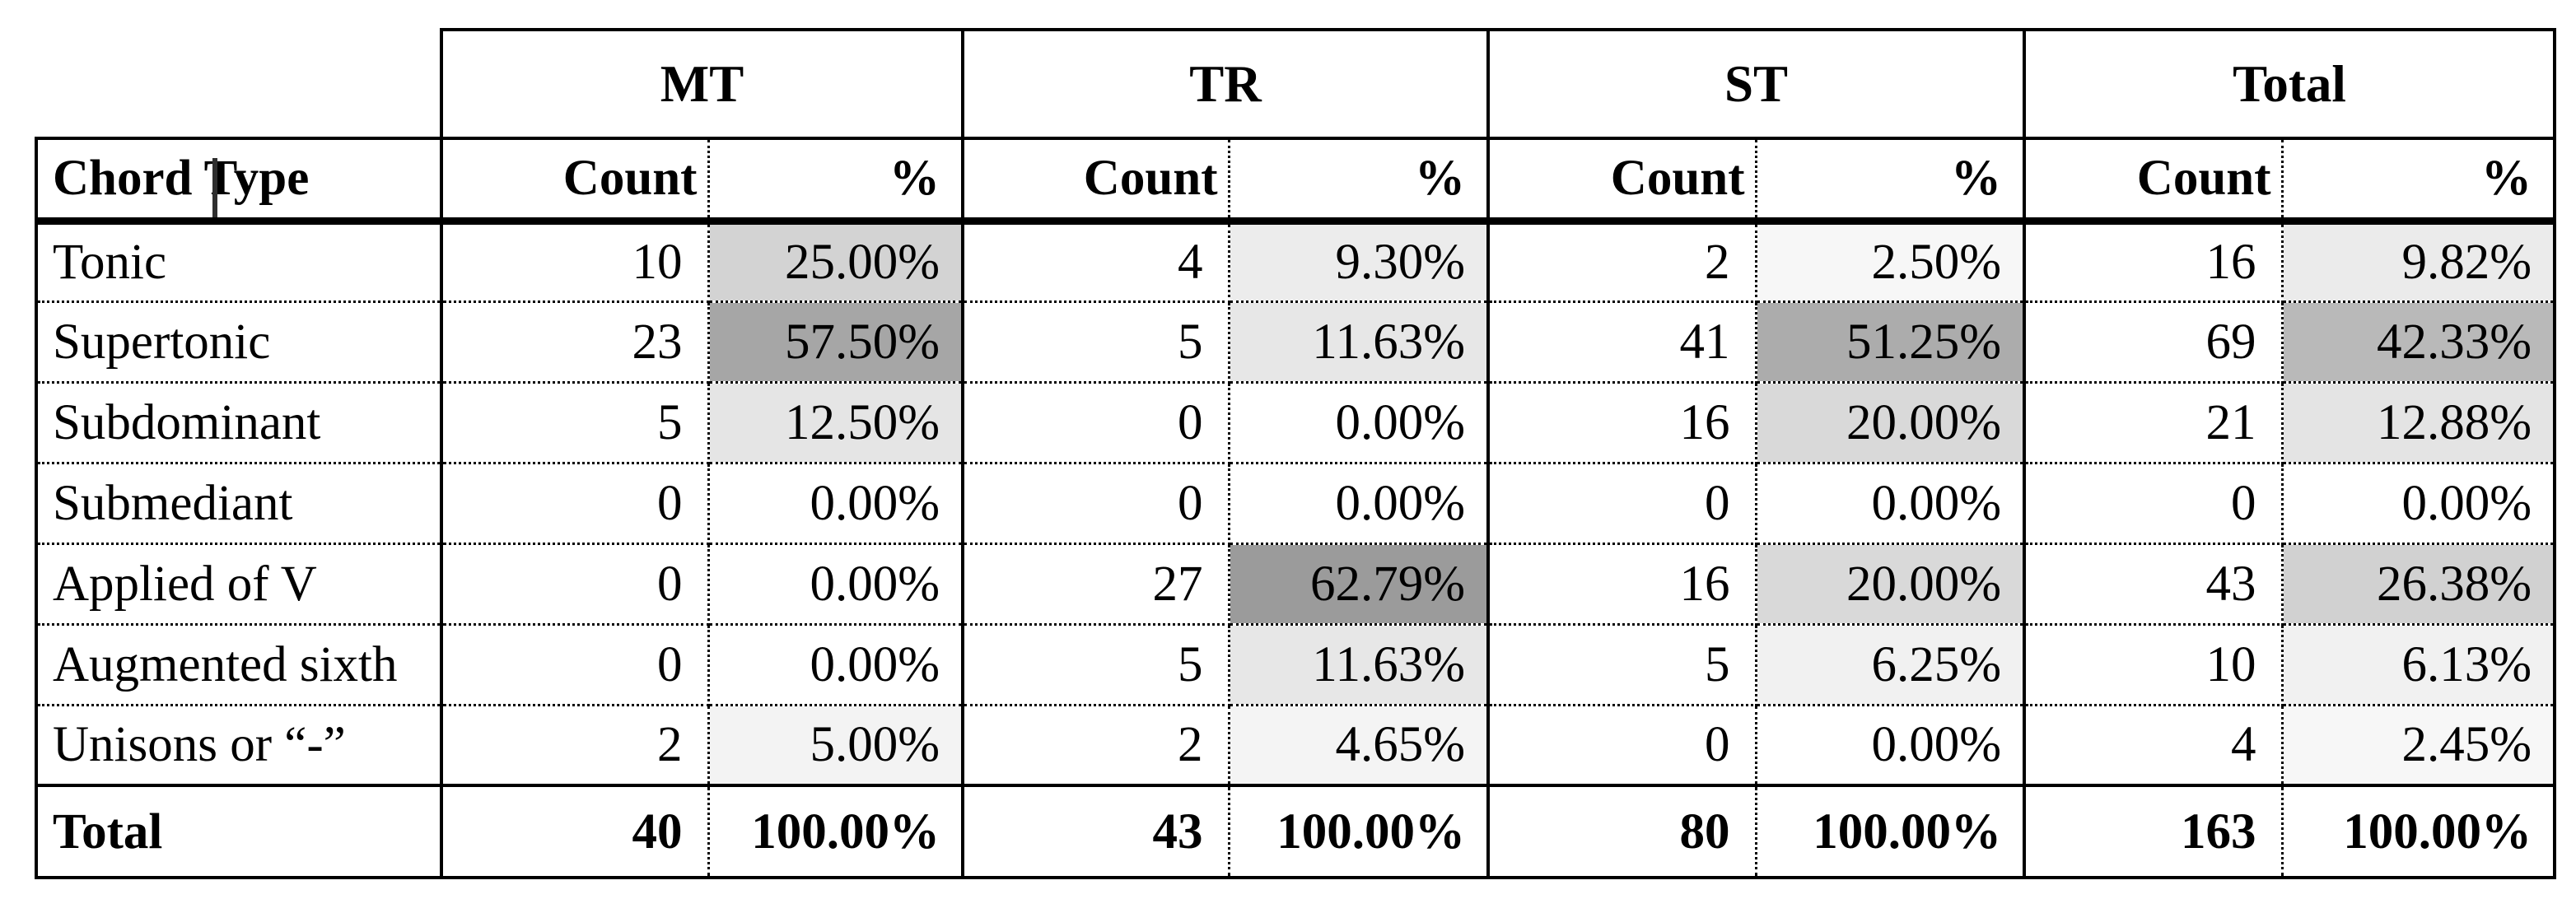  Describe the element at coordinates (575, 831) in the screenshot. I see `total-count-cell: 40` at that location.